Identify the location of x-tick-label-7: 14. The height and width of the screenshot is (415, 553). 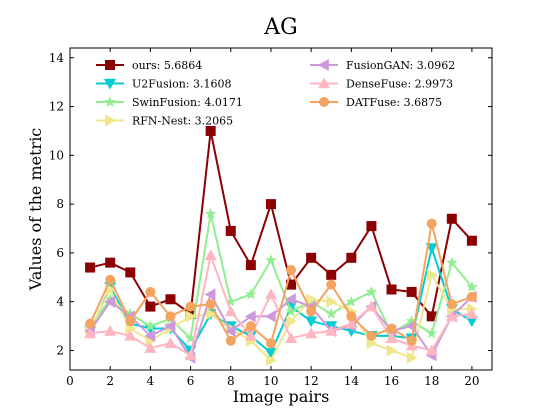
(352, 381).